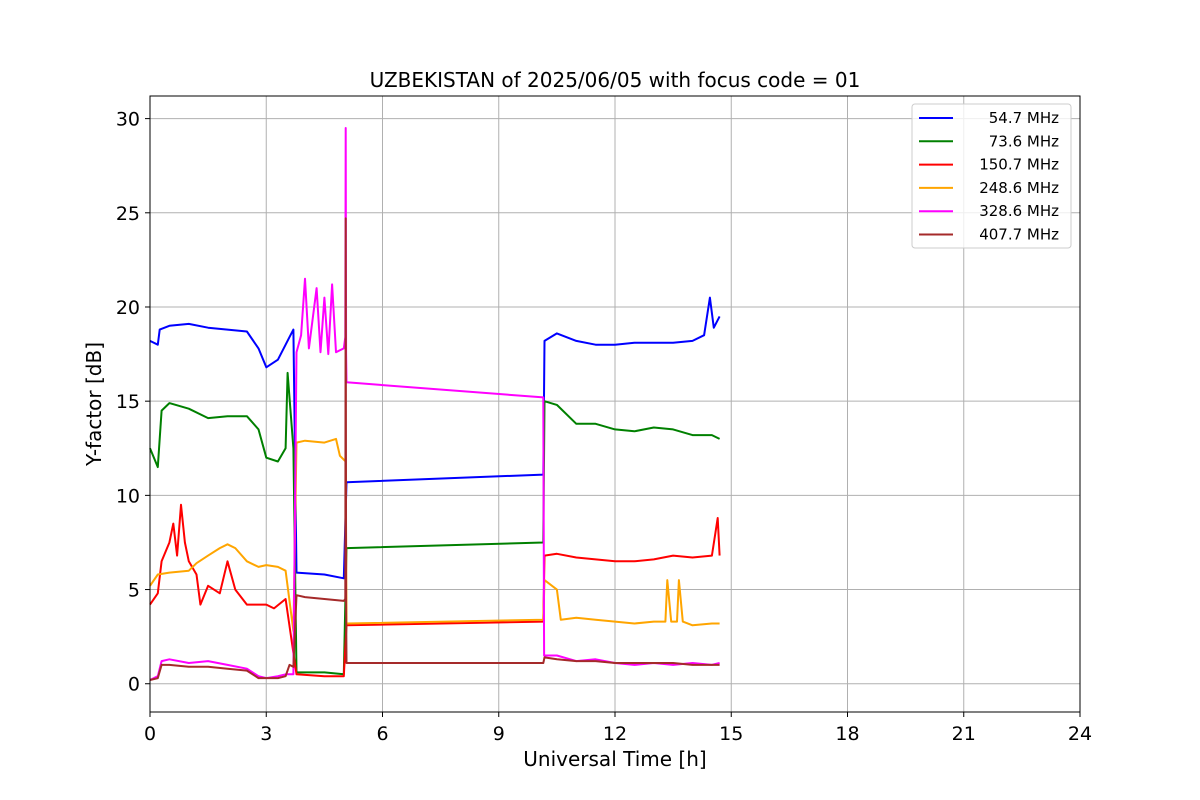 The height and width of the screenshot is (800, 1200). I want to click on legend-label: 248.6 MHz, so click(1019, 188).